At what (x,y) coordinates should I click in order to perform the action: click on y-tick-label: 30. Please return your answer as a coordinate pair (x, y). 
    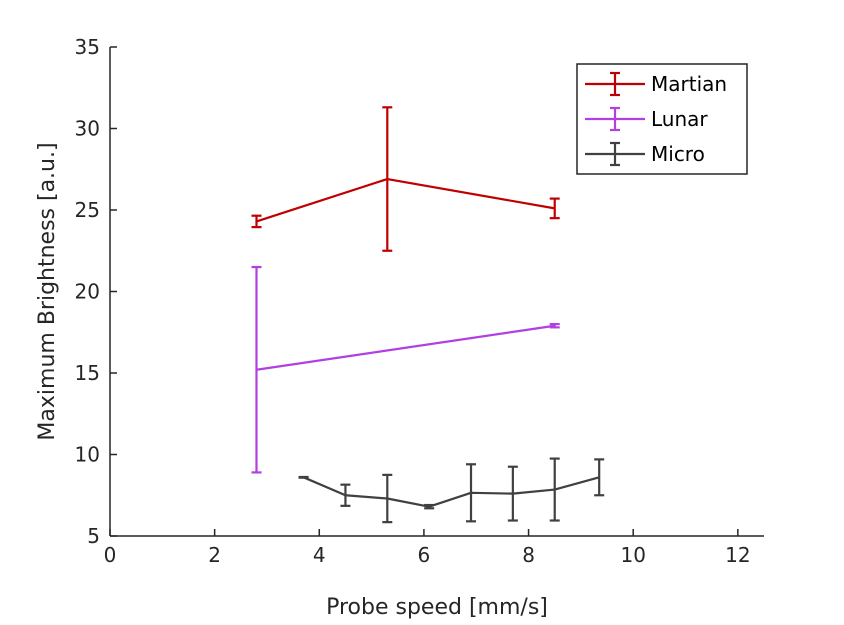
    Looking at the image, I should click on (87, 129).